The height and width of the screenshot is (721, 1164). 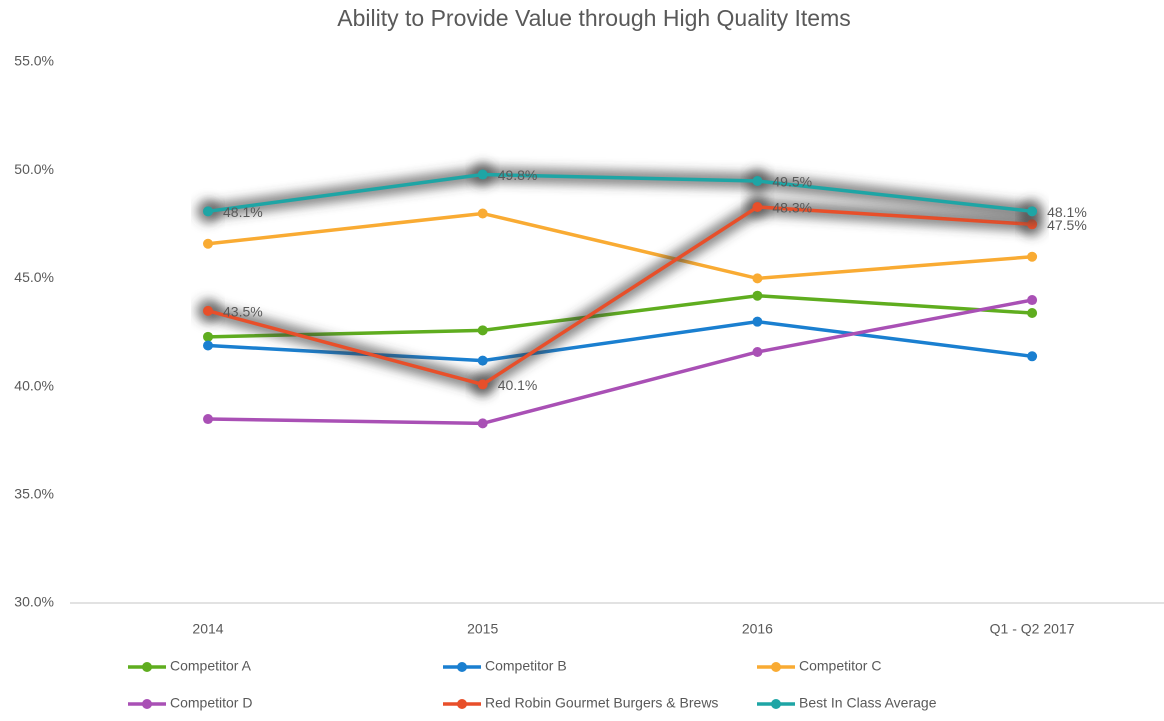 I want to click on y-tick-label: 35.0%, so click(x=34, y=494).